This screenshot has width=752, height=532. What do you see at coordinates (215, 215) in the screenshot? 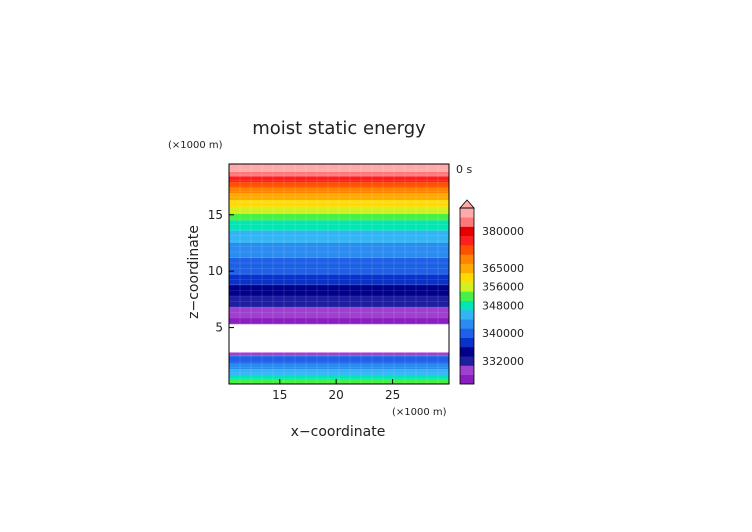
I see `y-tick-label: 15` at bounding box center [215, 215].